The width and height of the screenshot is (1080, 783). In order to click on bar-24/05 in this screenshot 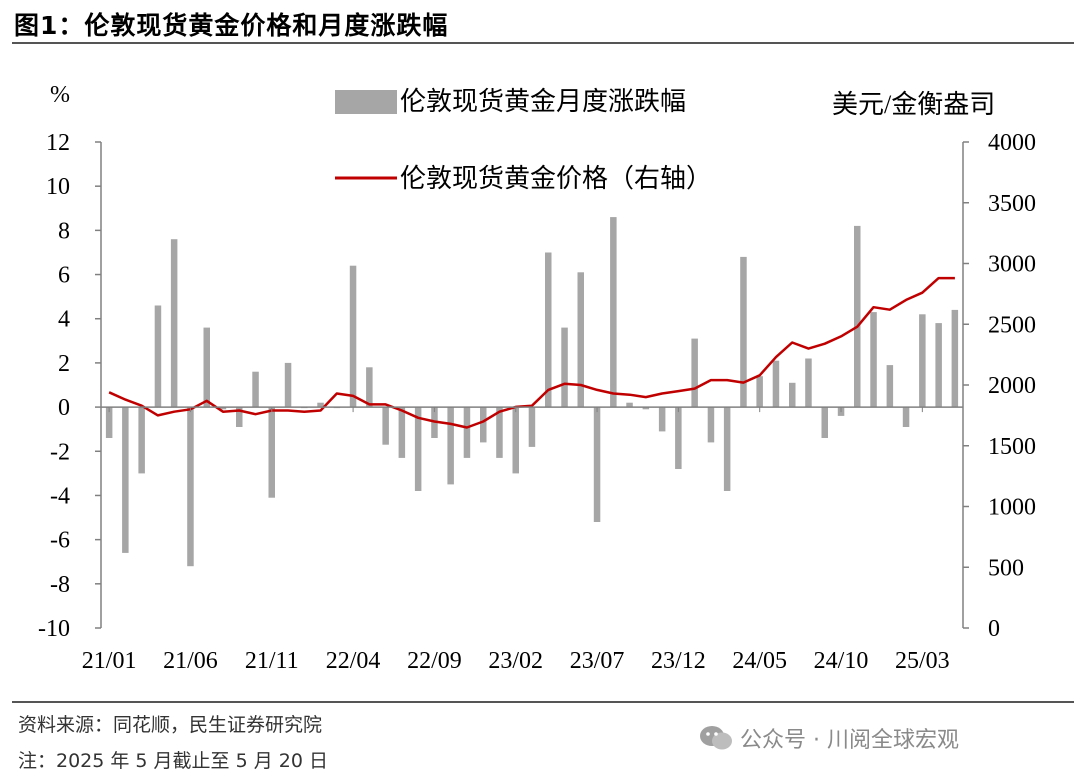, I will do `click(759, 392)`.